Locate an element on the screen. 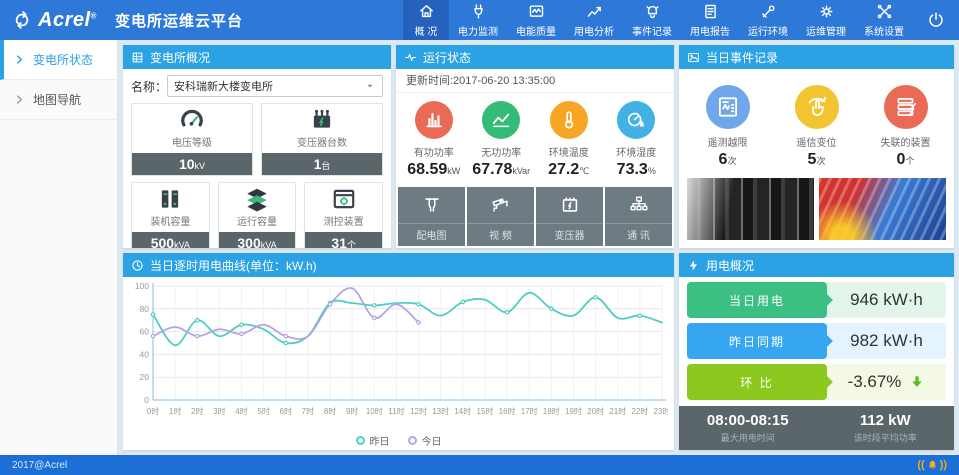 Image resolution: width=959 pixels, height=475 pixels. panel-title: 运行状态 is located at coordinates (447, 57).